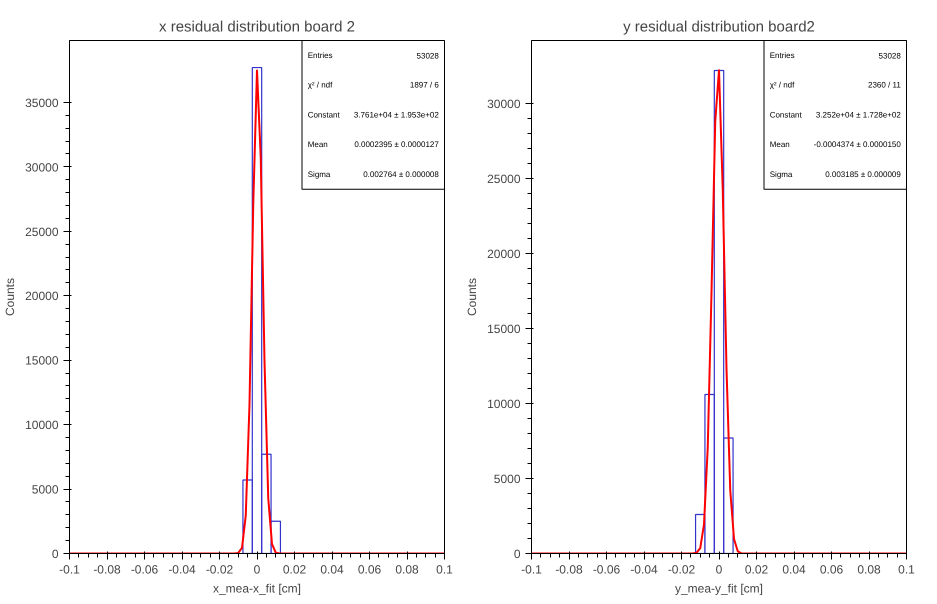 This screenshot has width=937, height=604. Describe the element at coordinates (397, 115) in the screenshot. I see `annotation: 3.761e+04 ± 1.953e+02` at that location.